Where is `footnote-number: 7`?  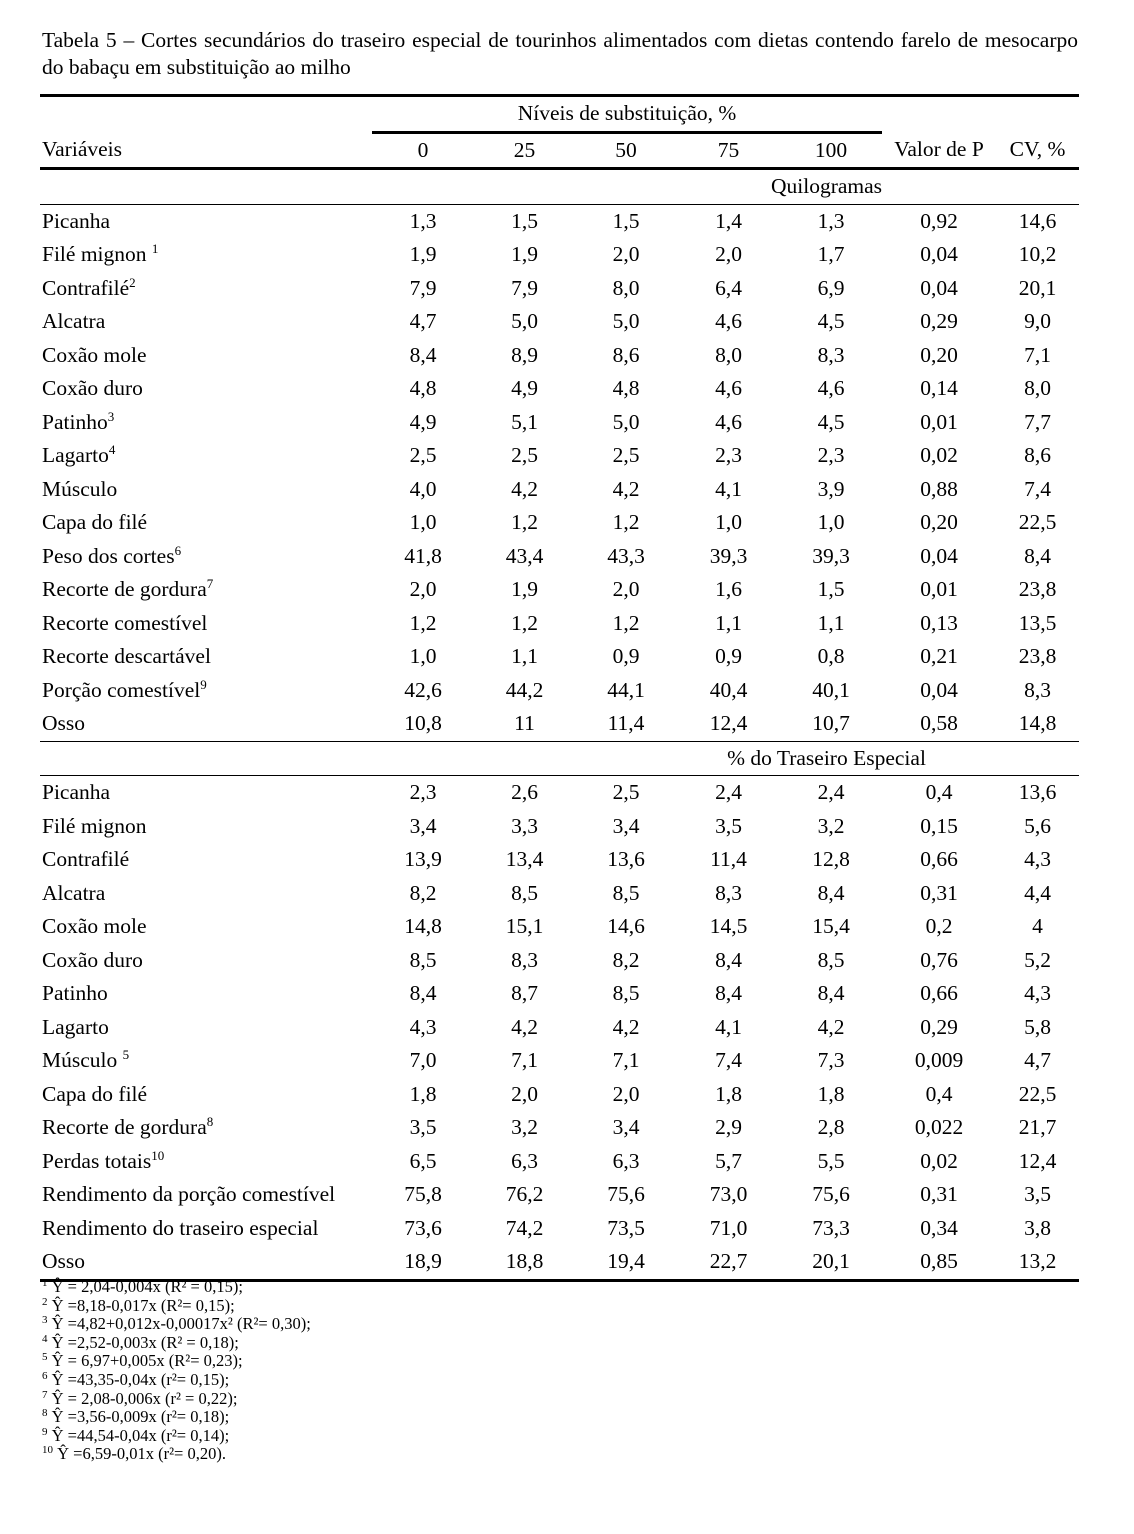
footnote-number: 7 is located at coordinates (45, 1394).